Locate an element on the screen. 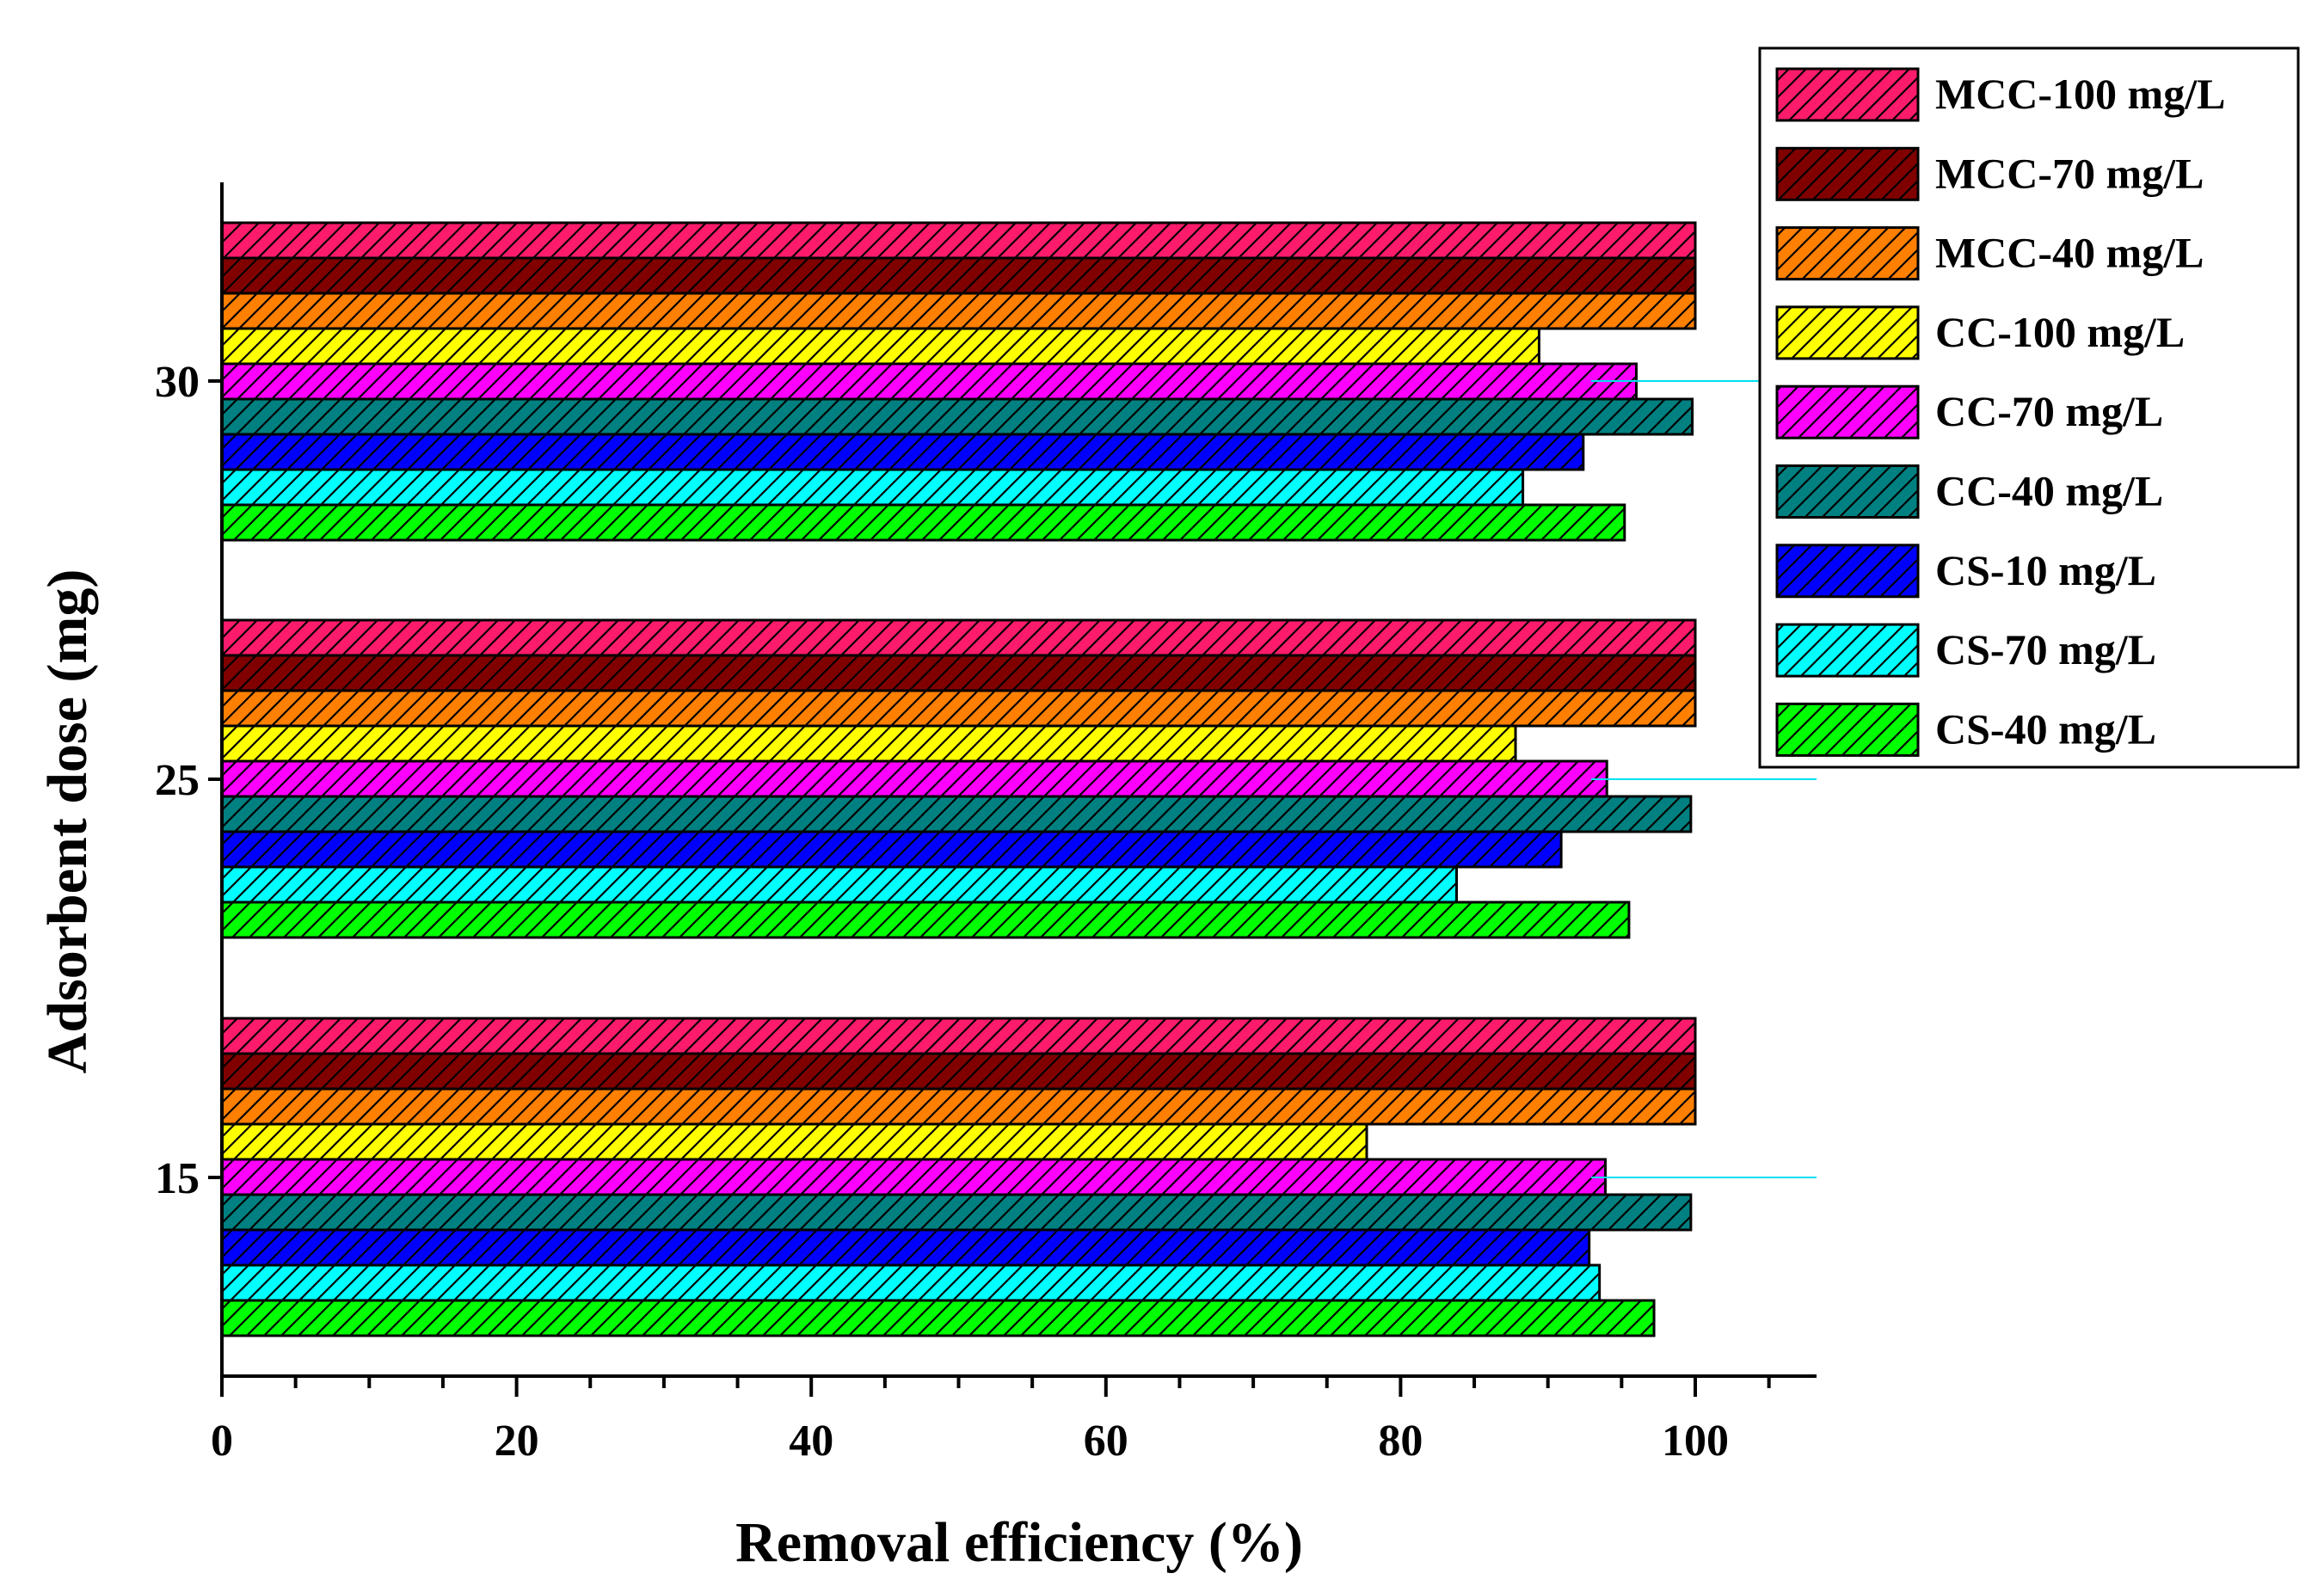 This screenshot has width=2324, height=1592. legend-label: CS-10 mg/L is located at coordinates (2045, 570).